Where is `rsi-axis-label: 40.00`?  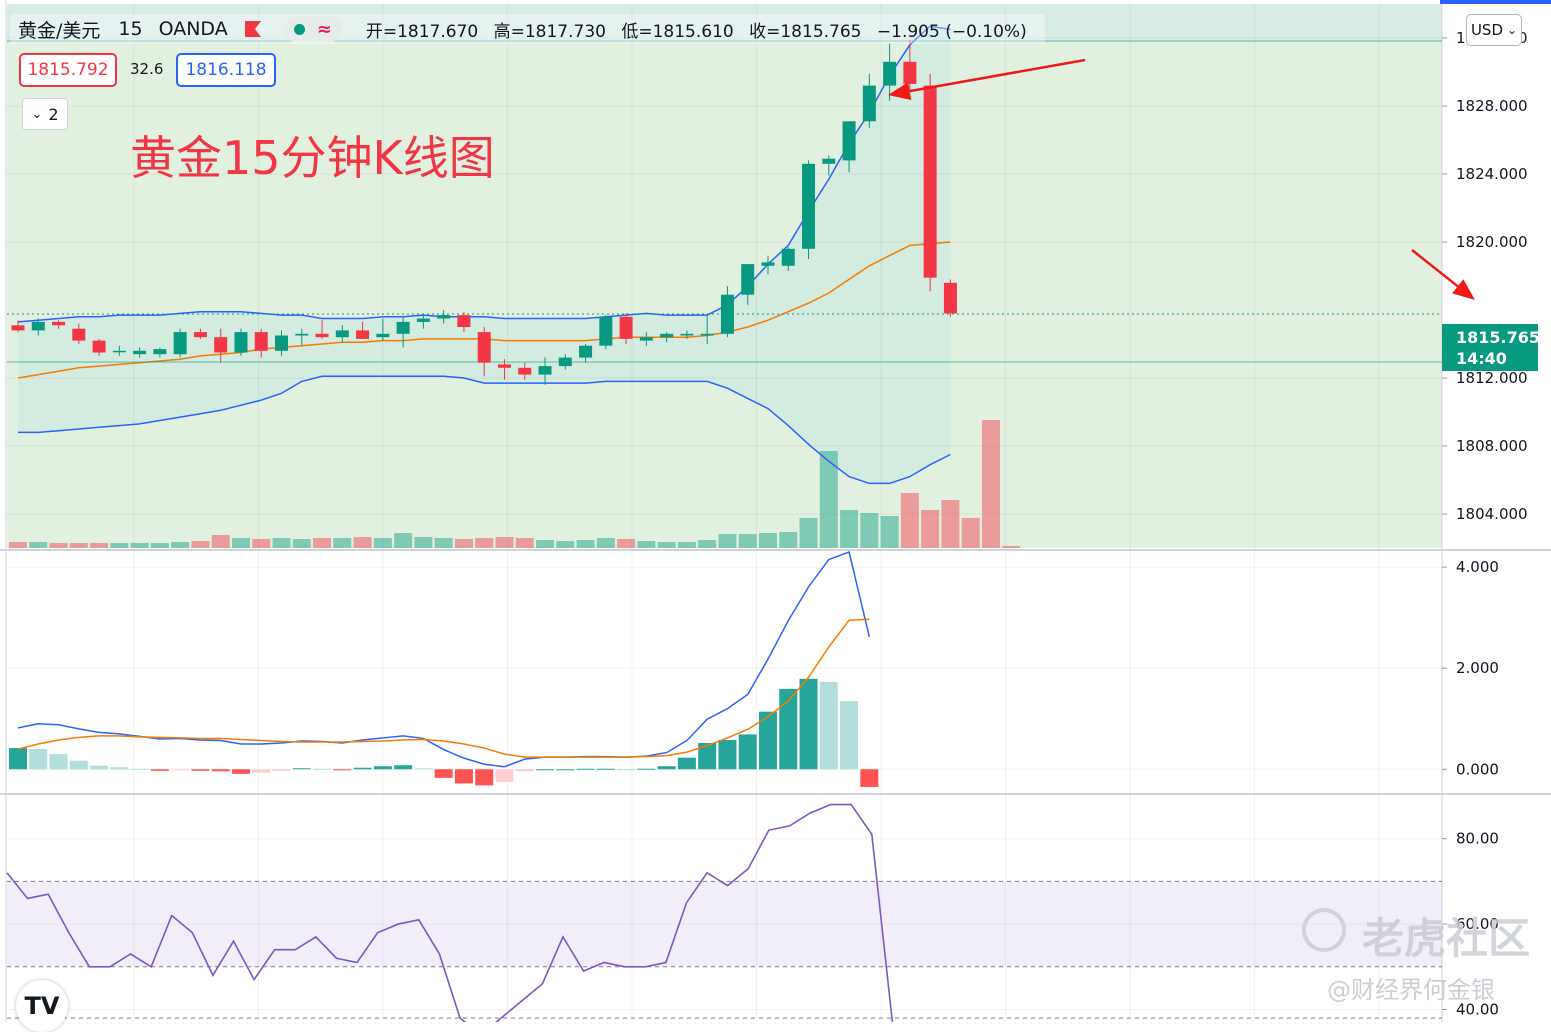 rsi-axis-label: 40.00 is located at coordinates (1477, 1009).